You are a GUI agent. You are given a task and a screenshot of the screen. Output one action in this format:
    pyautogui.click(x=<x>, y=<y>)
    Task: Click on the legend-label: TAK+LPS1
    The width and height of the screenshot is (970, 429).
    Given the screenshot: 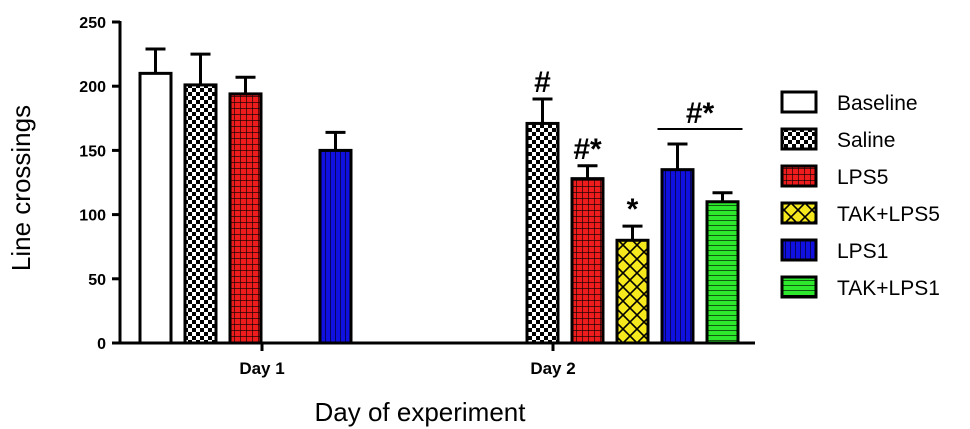 What is the action you would take?
    pyautogui.click(x=888, y=288)
    